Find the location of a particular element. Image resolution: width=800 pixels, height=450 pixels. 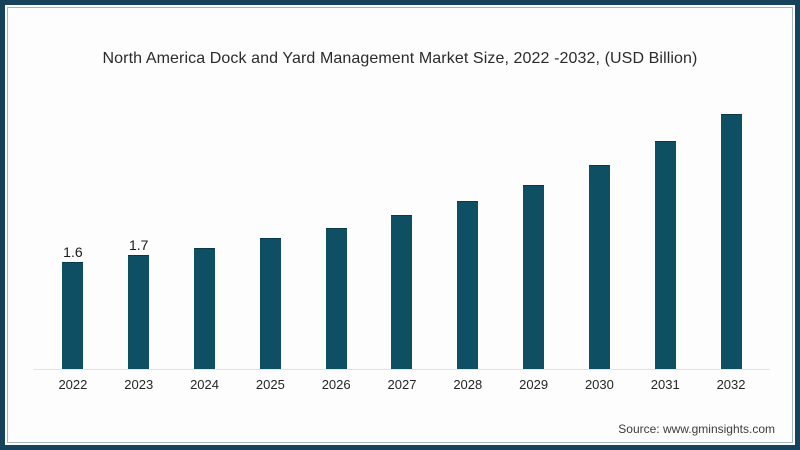

bar-value-label: 1.6 is located at coordinates (73, 252).